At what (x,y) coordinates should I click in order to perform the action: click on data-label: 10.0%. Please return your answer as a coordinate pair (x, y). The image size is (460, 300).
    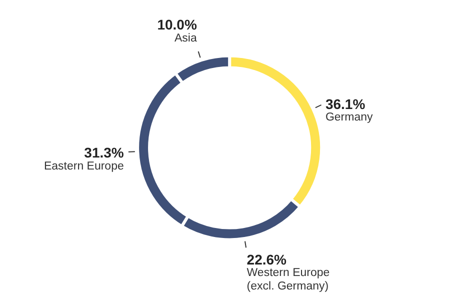
    Looking at the image, I should click on (177, 24).